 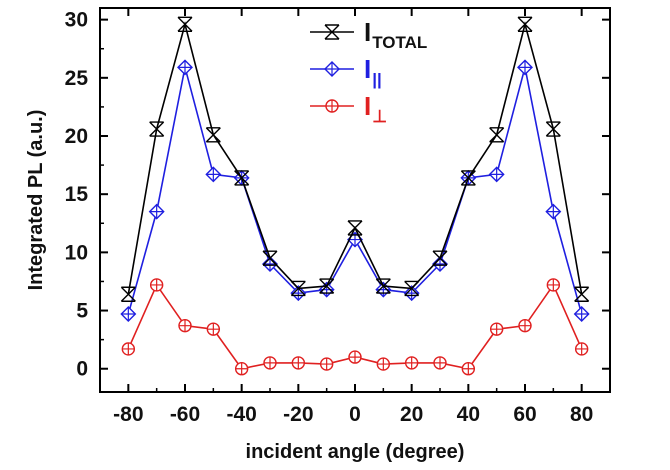 What do you see at coordinates (185, 414) in the screenshot?
I see `x-tick-label: -60` at bounding box center [185, 414].